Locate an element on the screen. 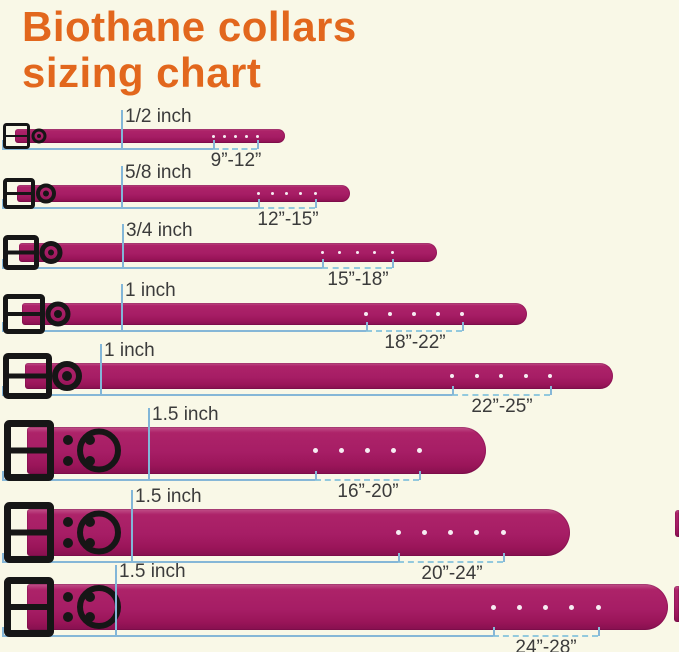 This screenshot has height=652, width=679. width-label: 5/8 inch is located at coordinates (158, 172).